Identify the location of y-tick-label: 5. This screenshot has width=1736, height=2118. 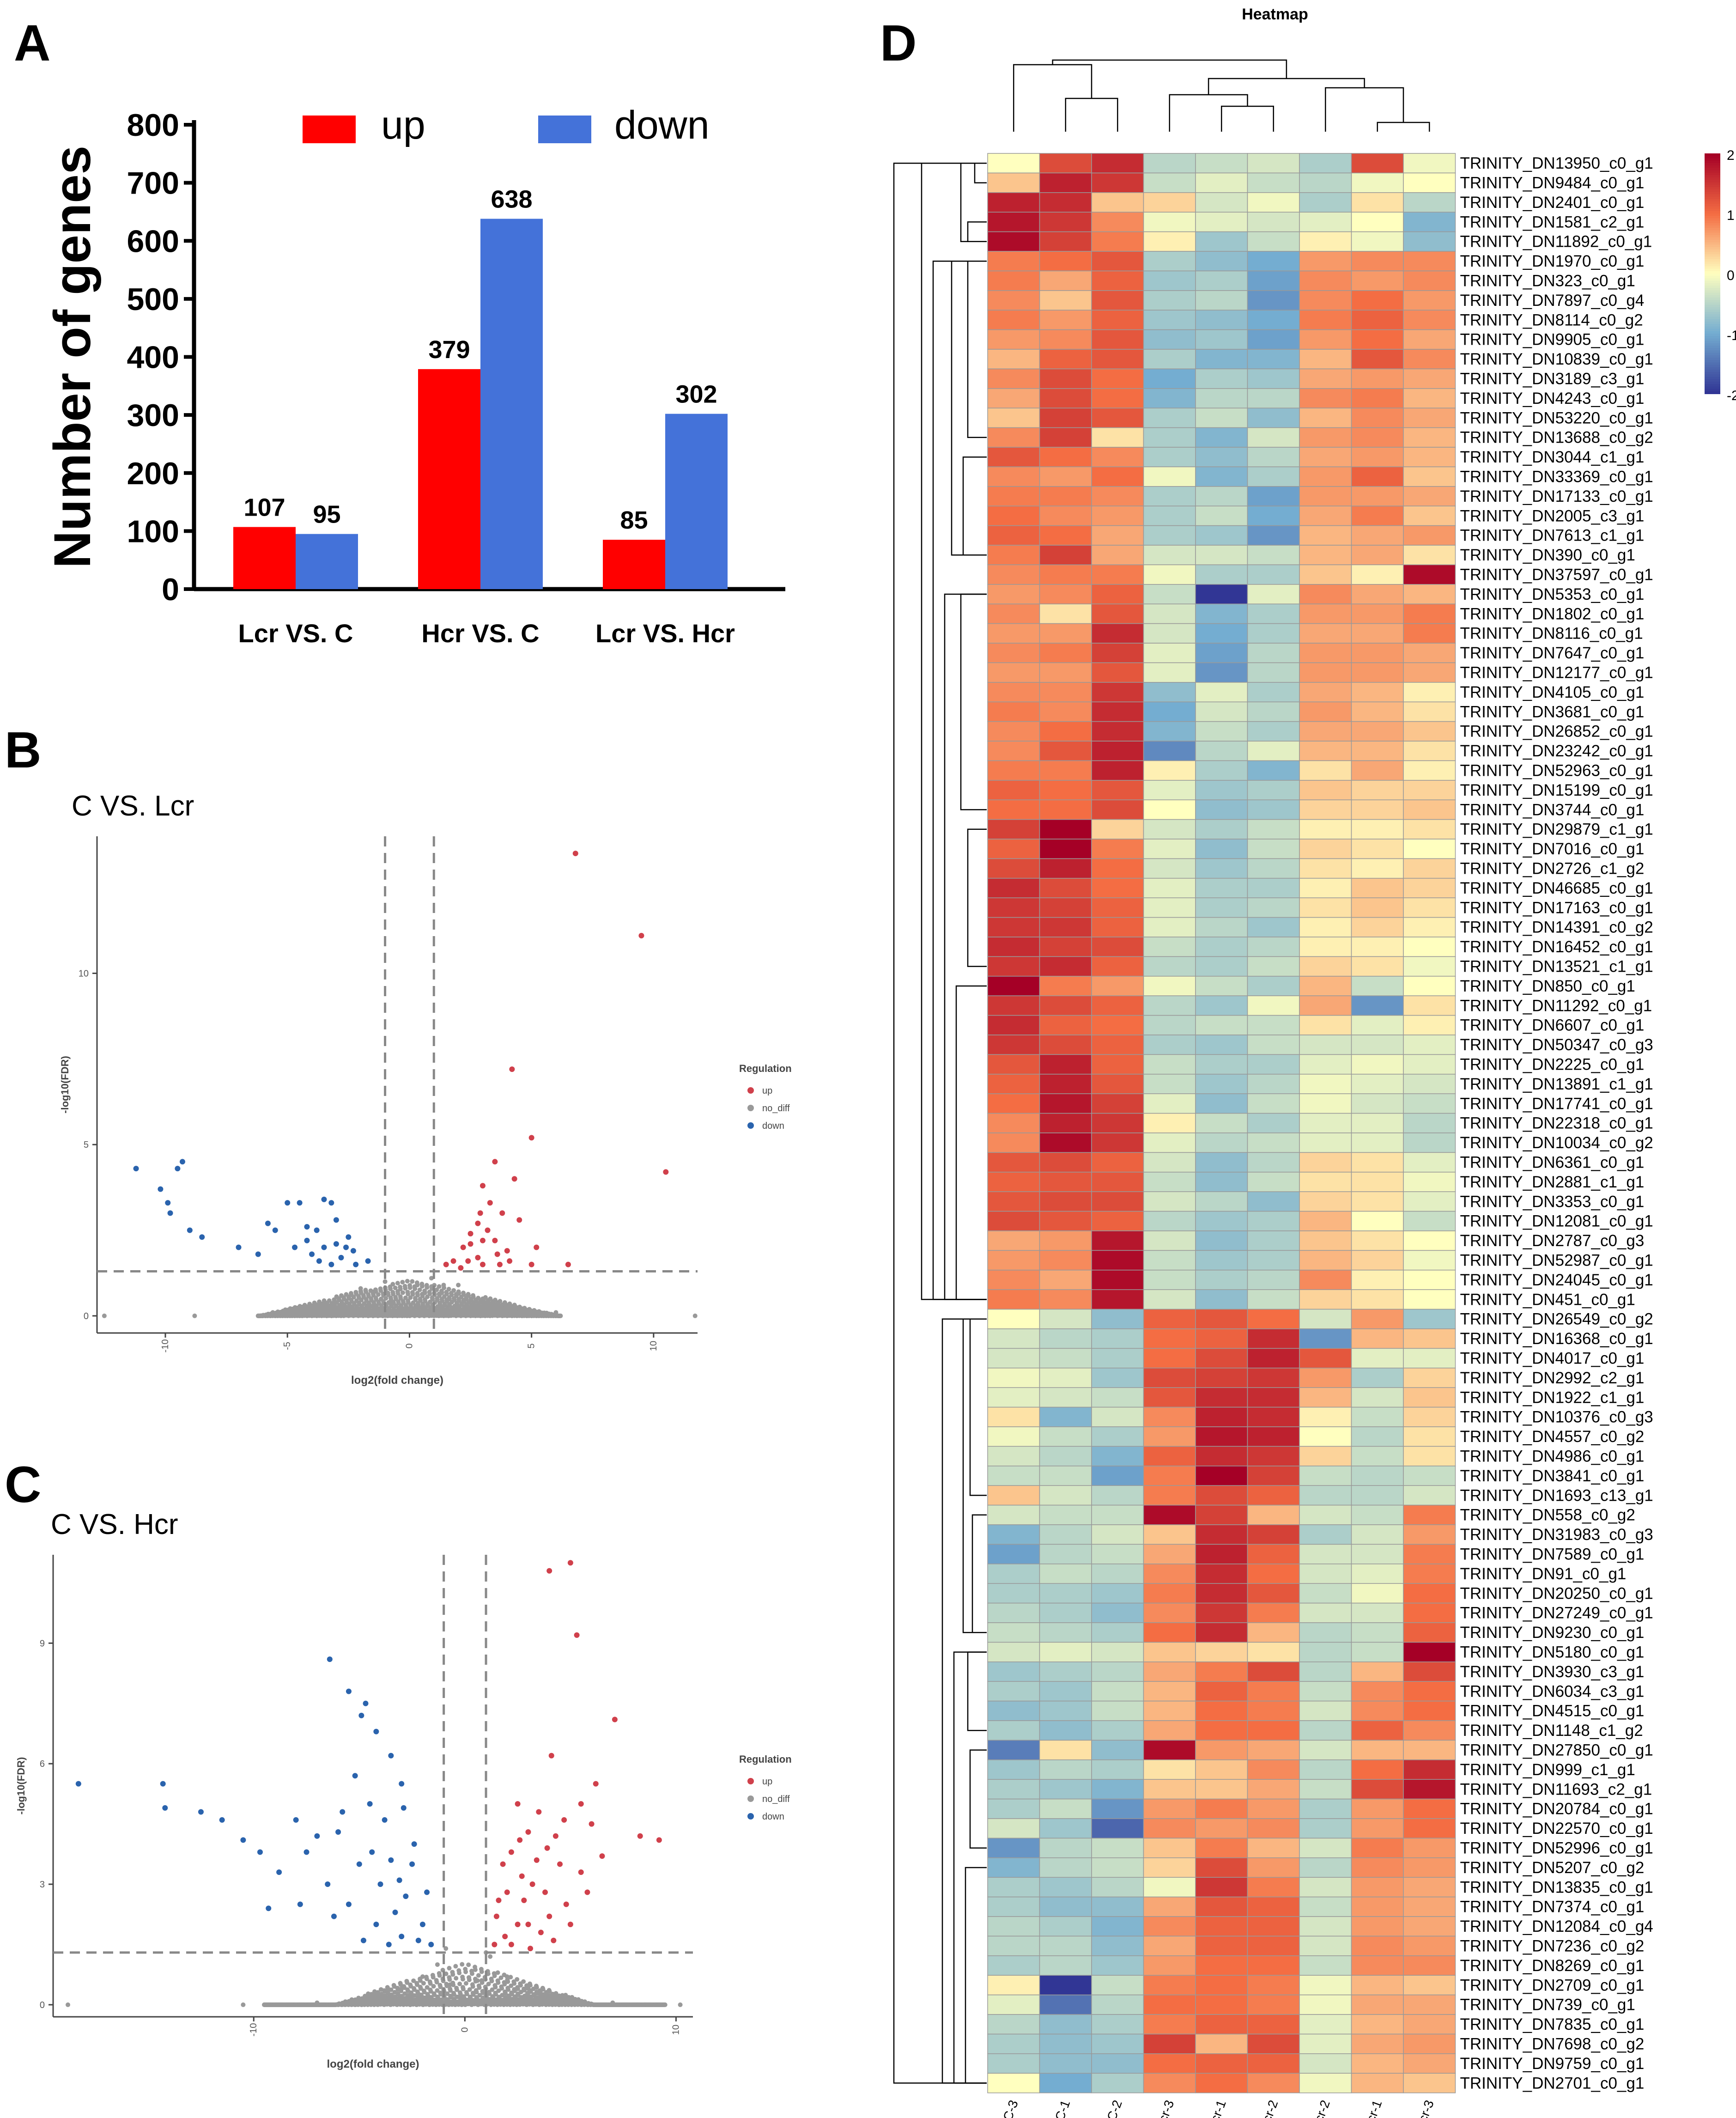
(86, 1145).